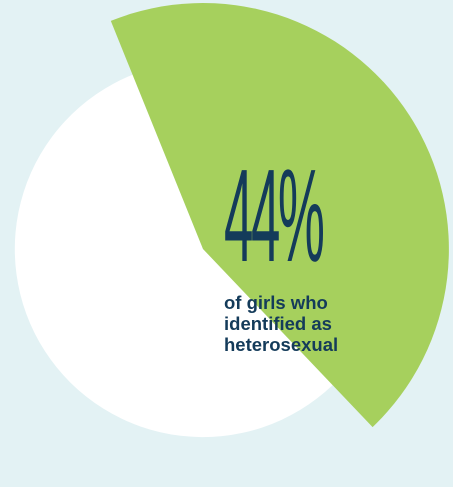 The image size is (453, 487). I want to click on percentage-label: 44%, so click(274, 215).